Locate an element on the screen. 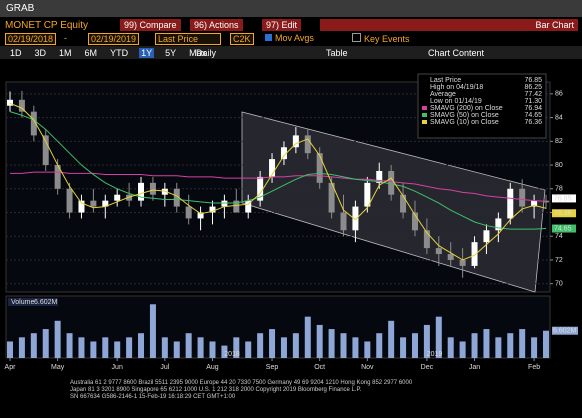 The image size is (582, 418). frequency-select: Daily is located at coordinates (206, 53).